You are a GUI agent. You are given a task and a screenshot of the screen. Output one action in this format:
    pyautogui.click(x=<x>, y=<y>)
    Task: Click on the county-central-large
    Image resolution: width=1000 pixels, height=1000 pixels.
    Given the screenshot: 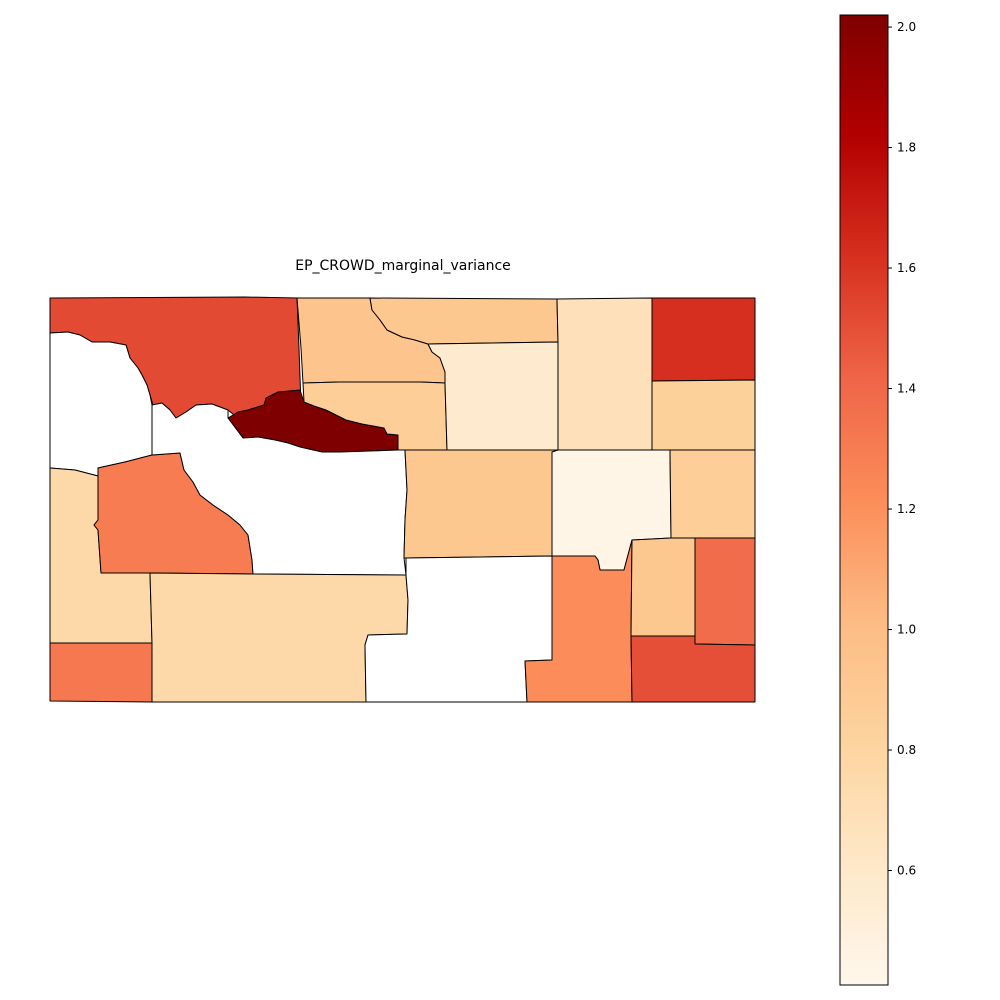 What is the action you would take?
    pyautogui.click(x=279, y=489)
    